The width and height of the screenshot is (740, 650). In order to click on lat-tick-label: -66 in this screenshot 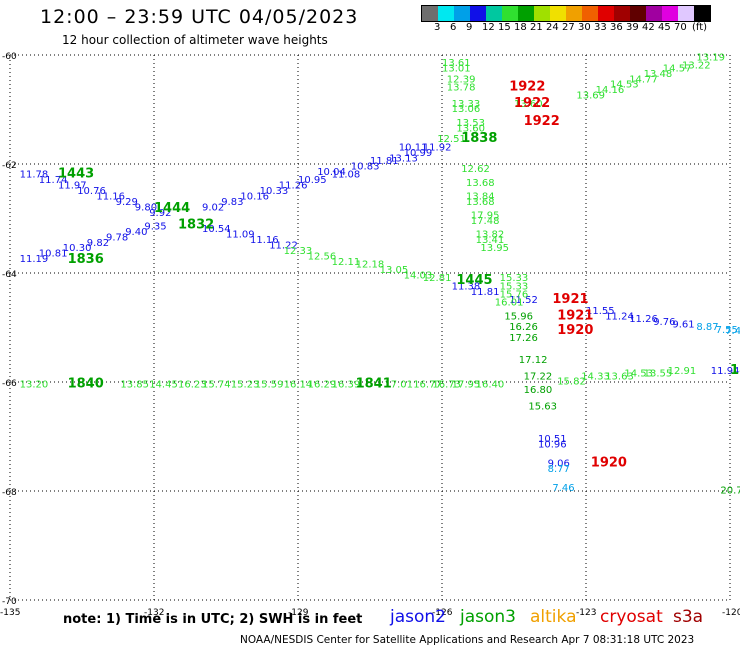, I will do `click(9, 384)`.